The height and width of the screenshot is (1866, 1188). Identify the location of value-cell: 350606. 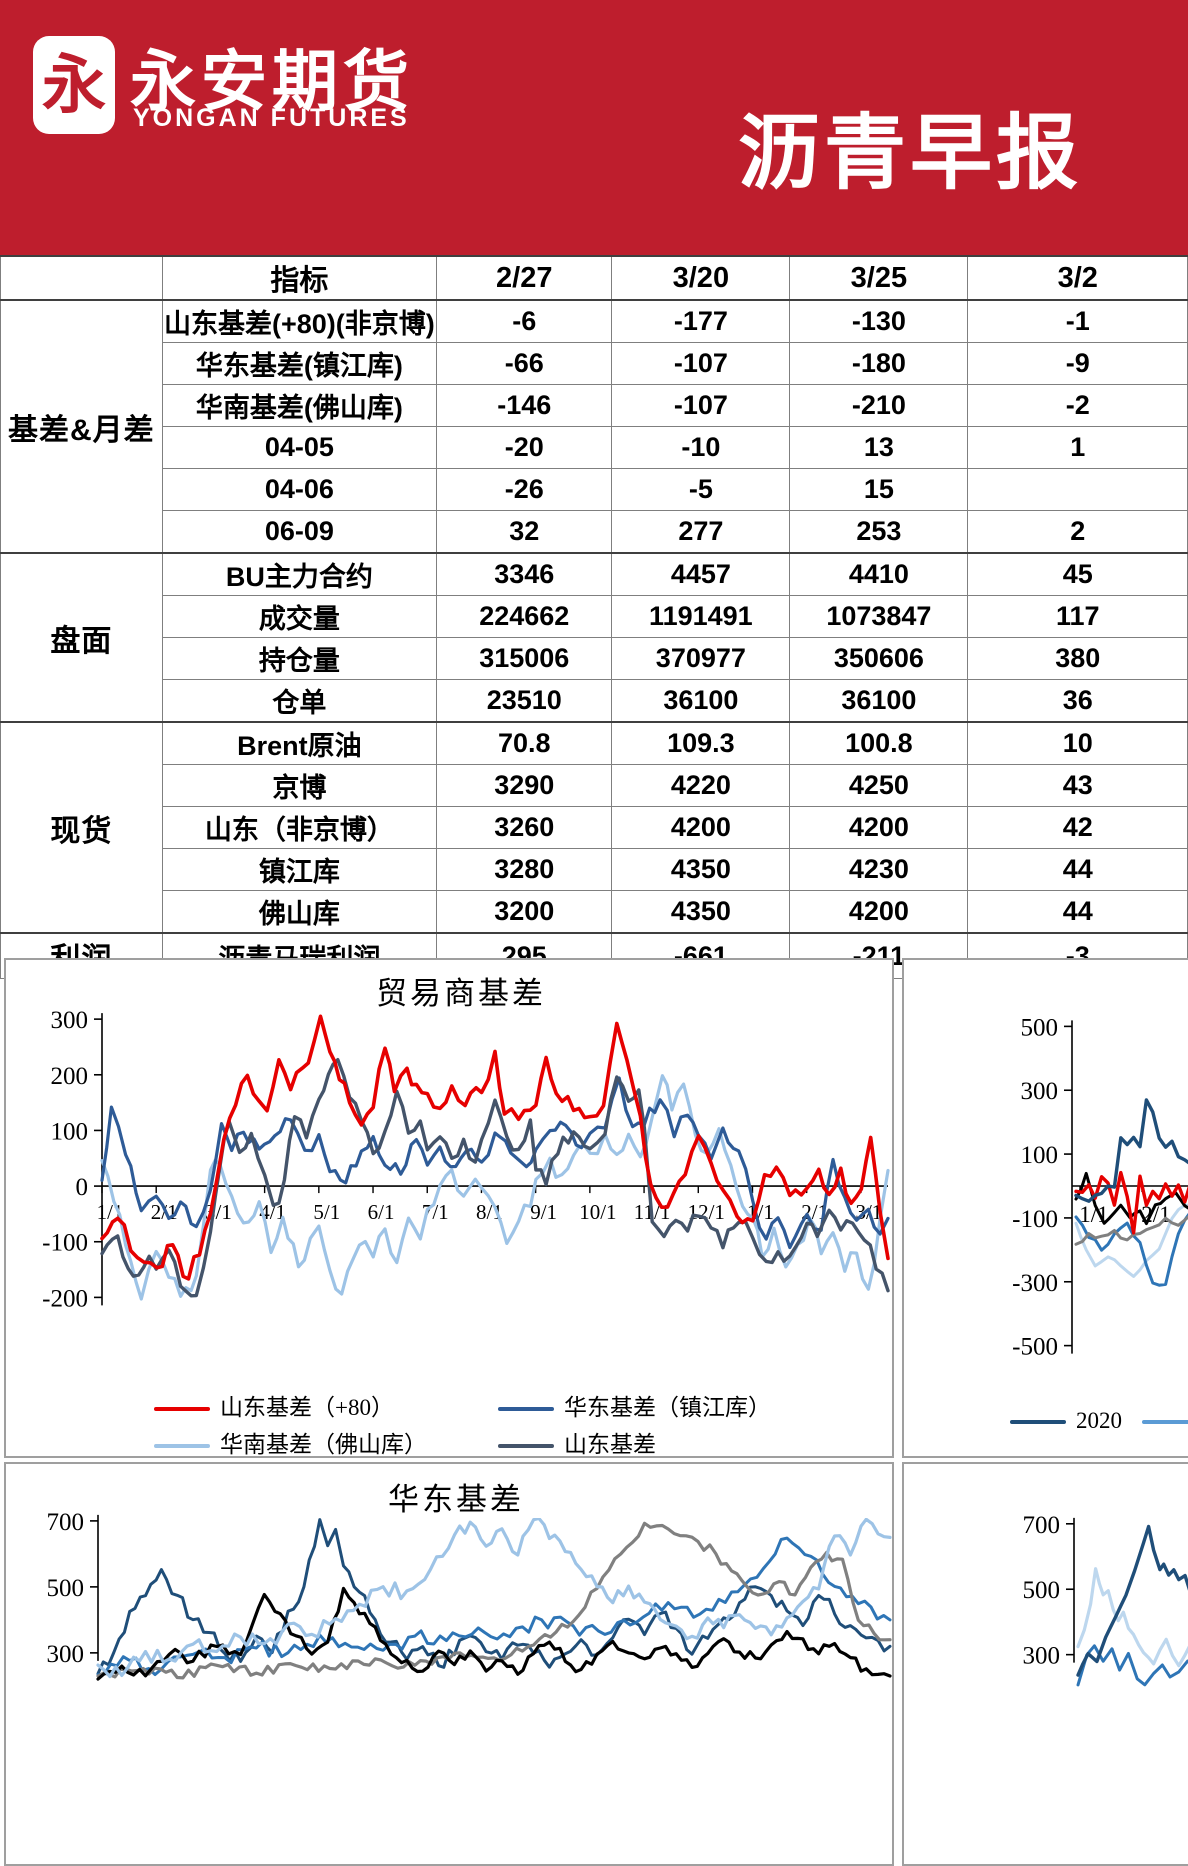
(879, 658).